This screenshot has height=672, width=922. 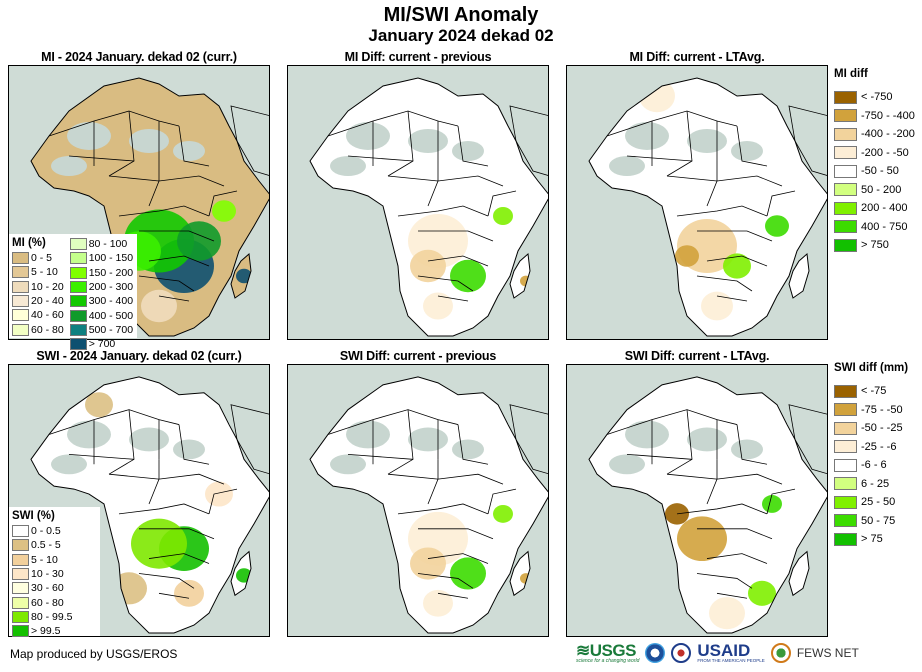 What do you see at coordinates (46, 545) in the screenshot?
I see `legend-label: 0.5 - 5` at bounding box center [46, 545].